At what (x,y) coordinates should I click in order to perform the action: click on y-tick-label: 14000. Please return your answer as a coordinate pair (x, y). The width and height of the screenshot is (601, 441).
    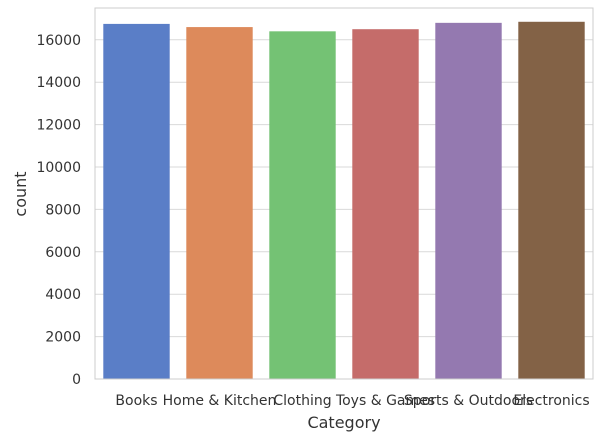
    Looking at the image, I should click on (58, 83).